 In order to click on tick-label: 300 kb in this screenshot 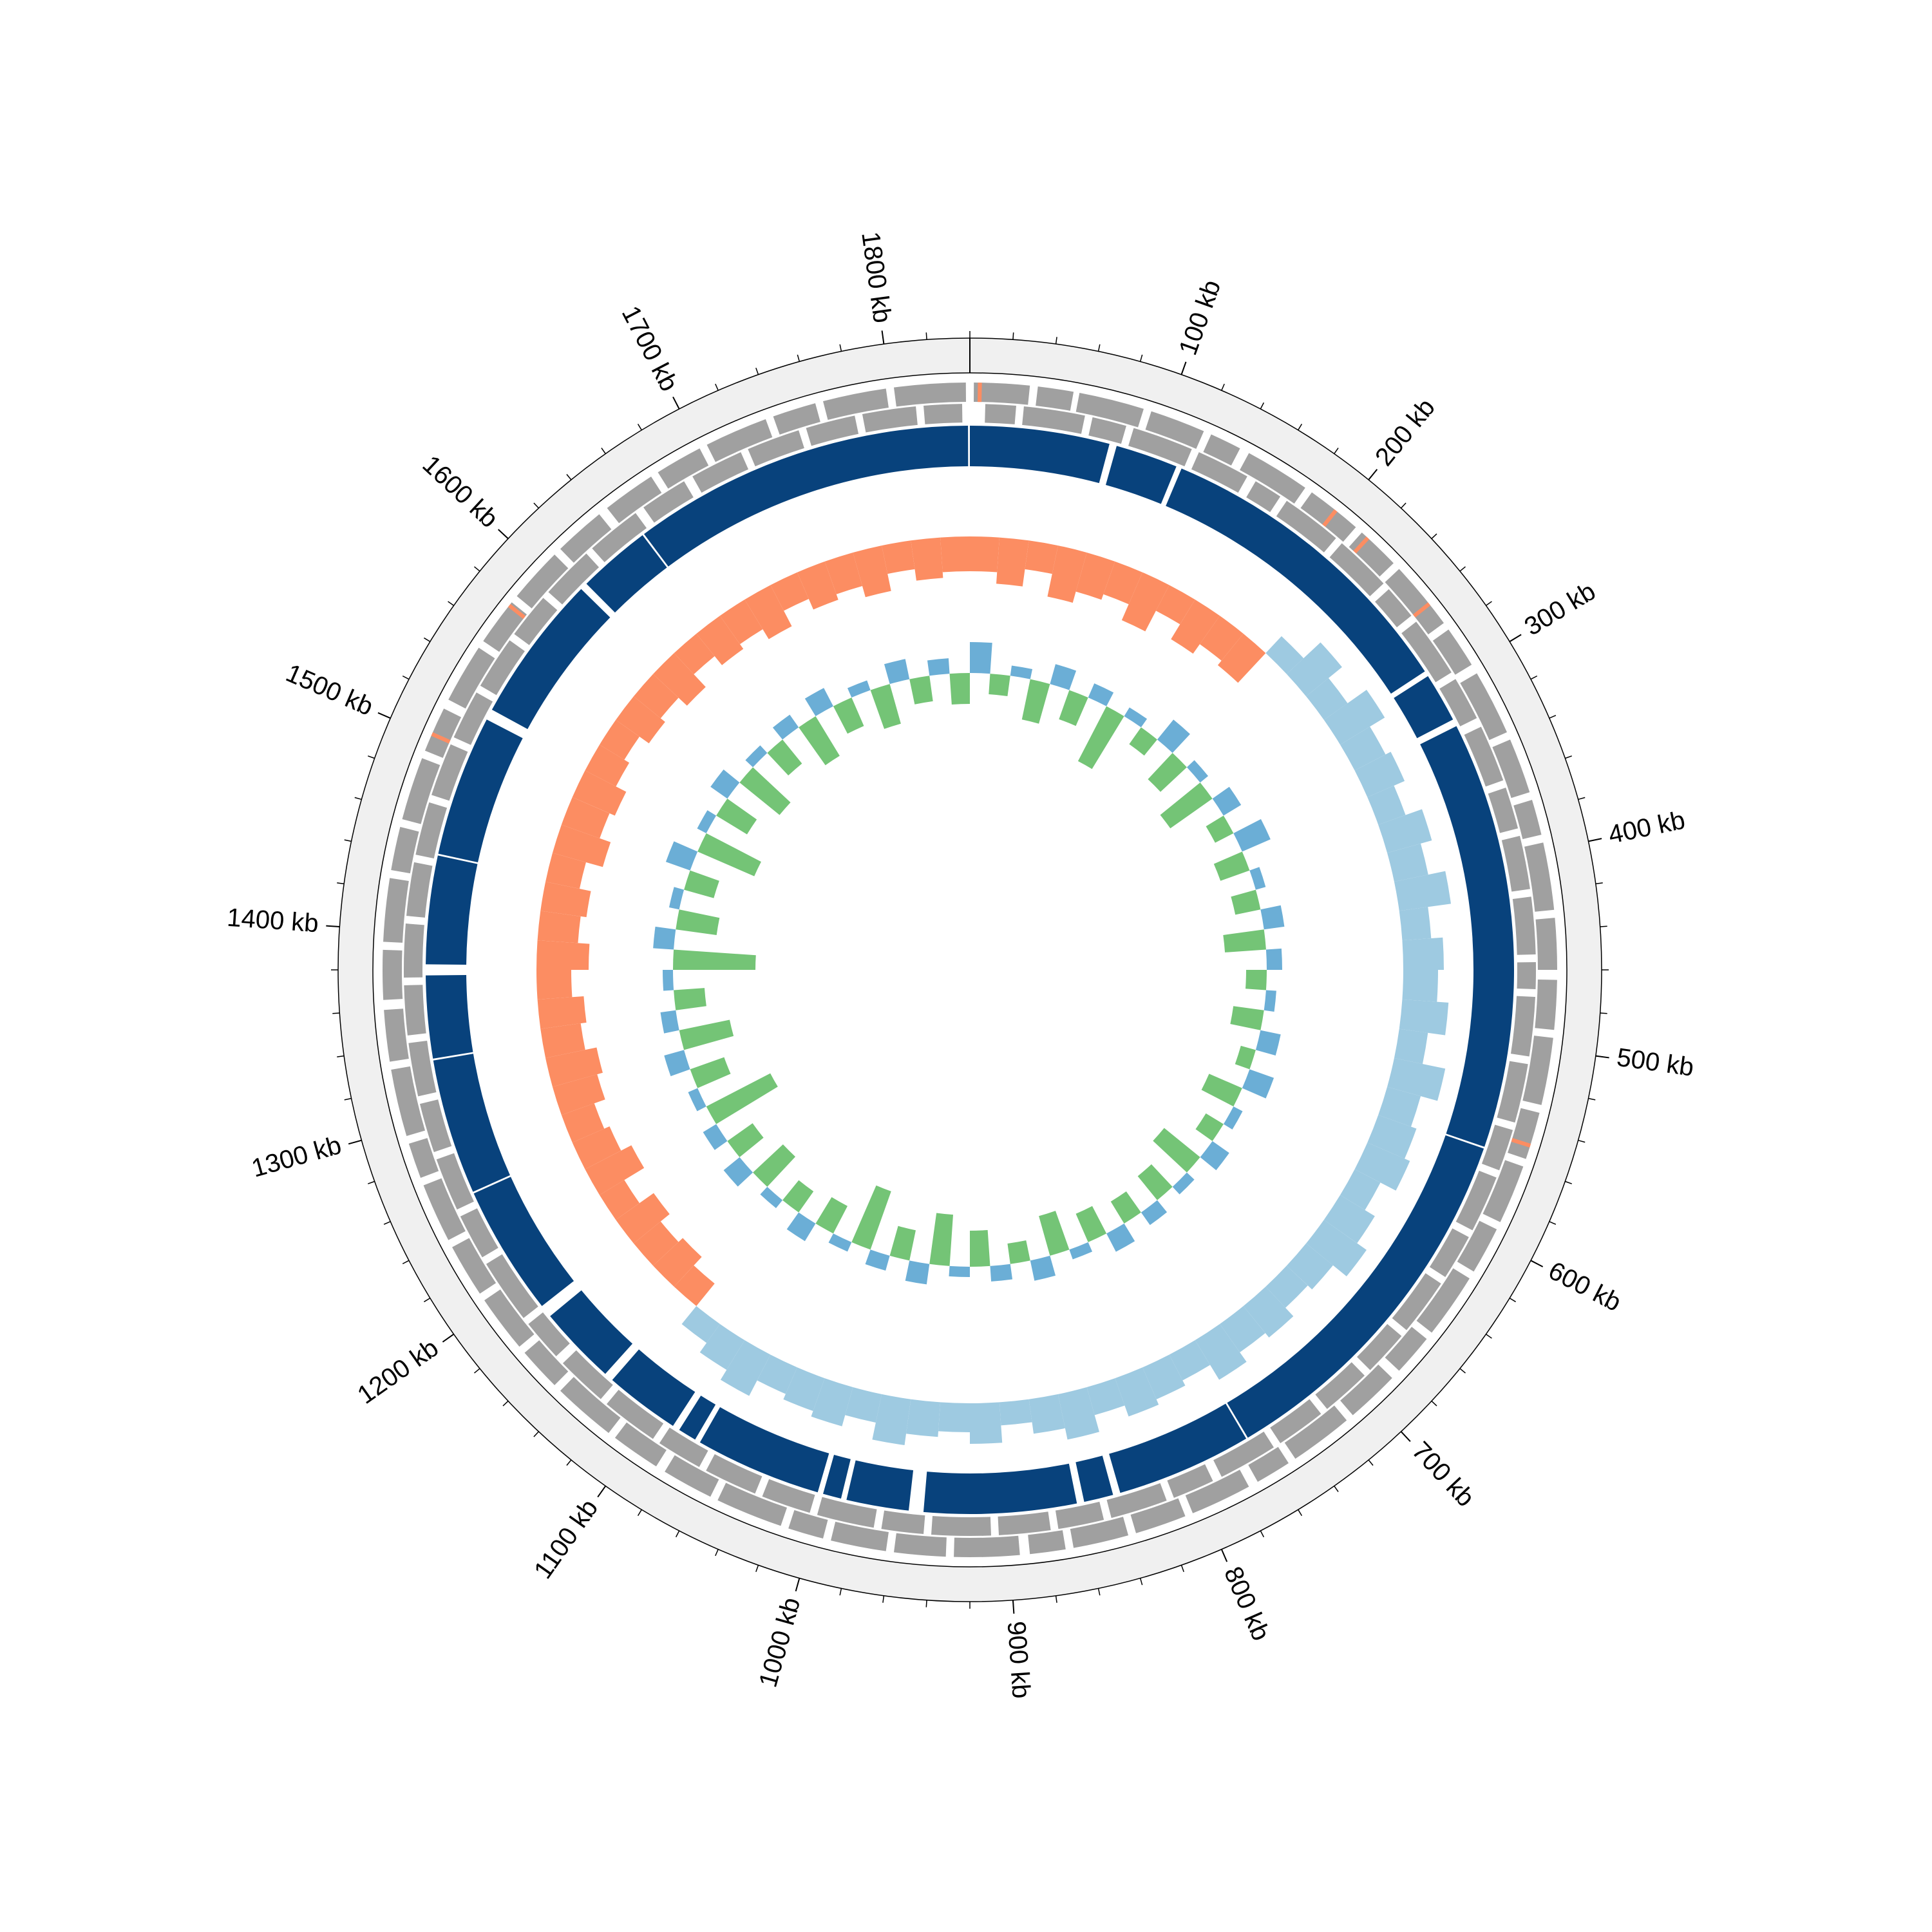, I will do `click(1560, 609)`.